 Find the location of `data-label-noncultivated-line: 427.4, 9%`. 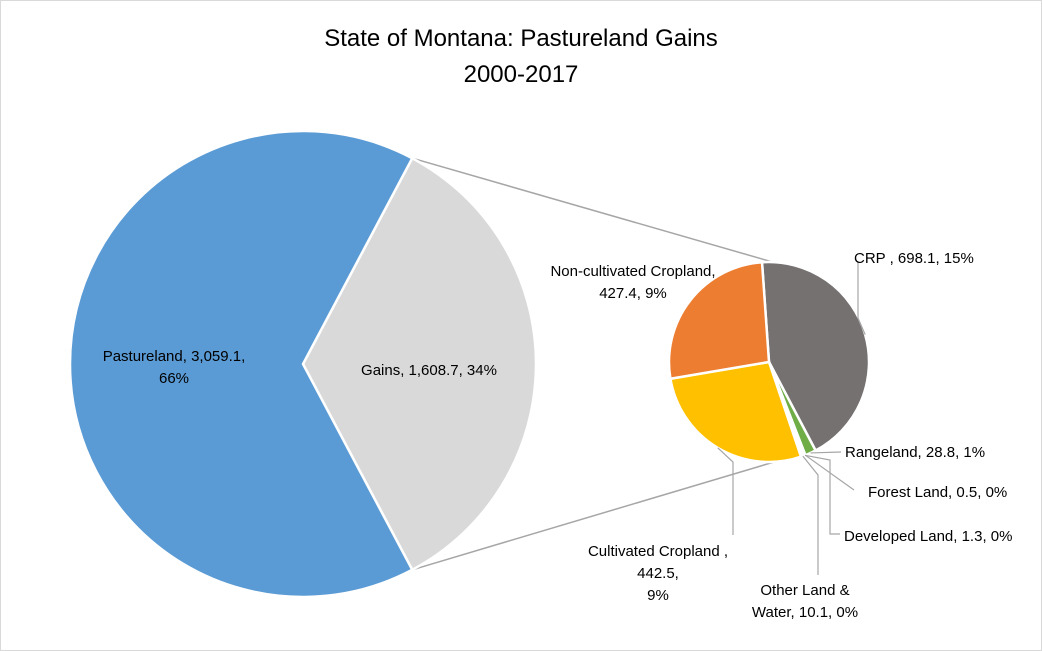

data-label-noncultivated-line: 427.4, 9% is located at coordinates (633, 293).